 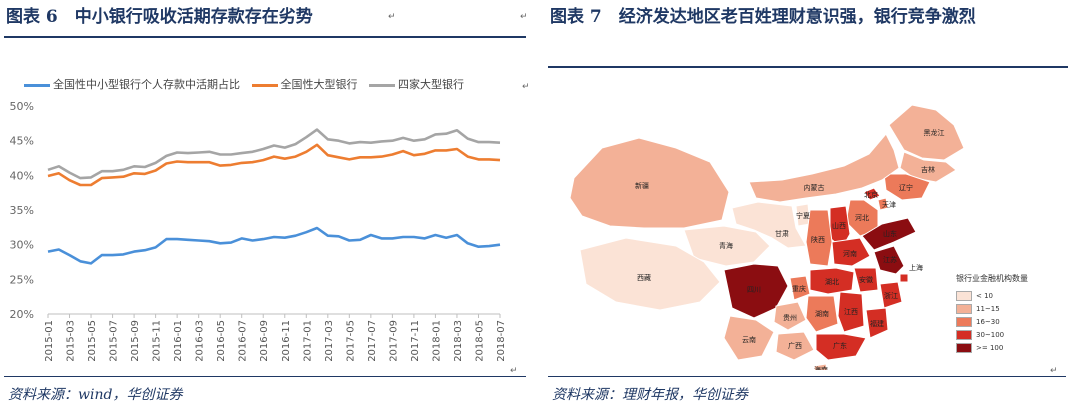 I want to click on x-tick-label: 2015-11, so click(x=157, y=341).